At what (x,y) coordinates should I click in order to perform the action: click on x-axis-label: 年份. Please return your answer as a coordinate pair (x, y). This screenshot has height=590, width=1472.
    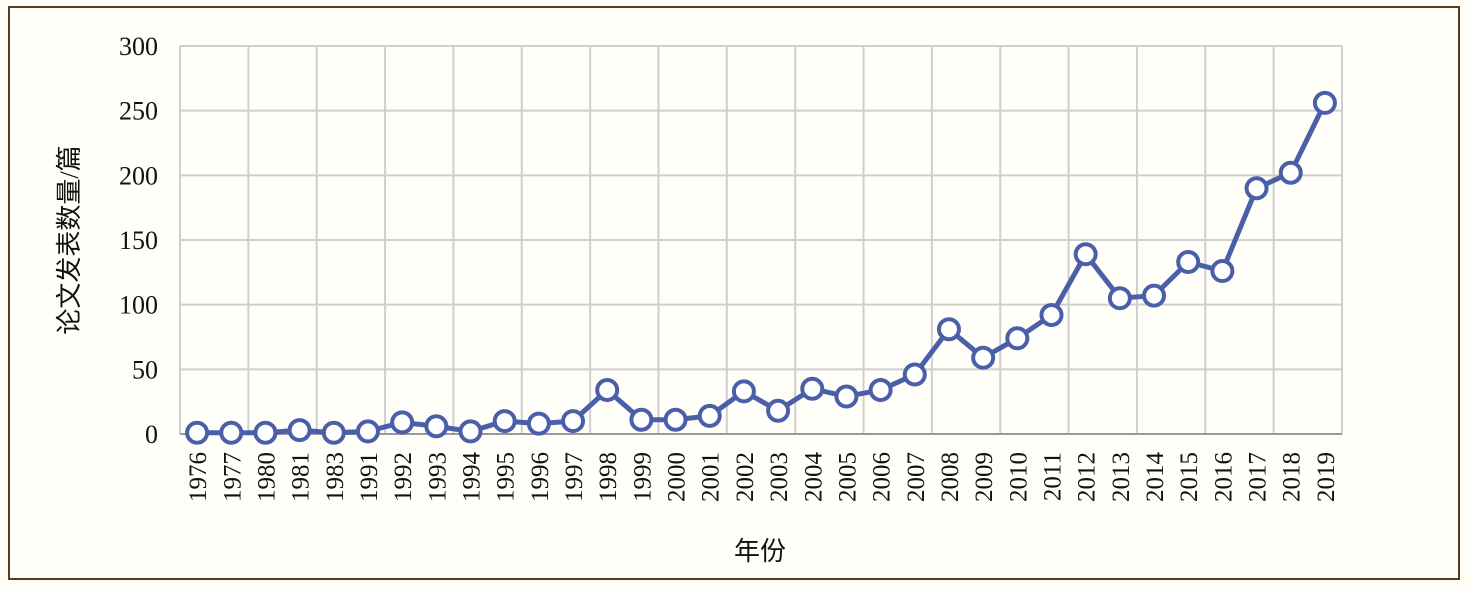
    Looking at the image, I should click on (760, 551).